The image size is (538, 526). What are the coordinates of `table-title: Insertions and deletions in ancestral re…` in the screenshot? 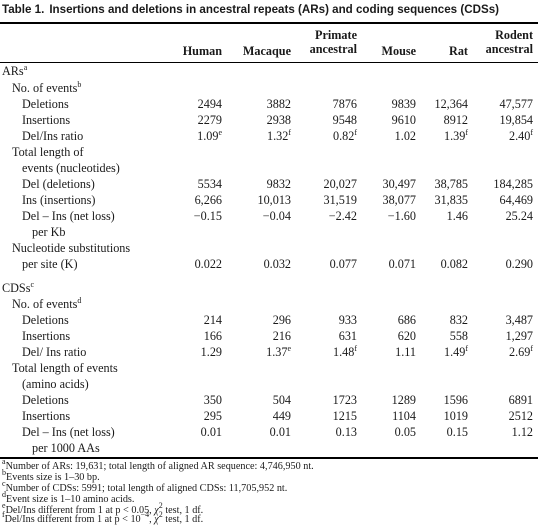 It's located at (274, 9).